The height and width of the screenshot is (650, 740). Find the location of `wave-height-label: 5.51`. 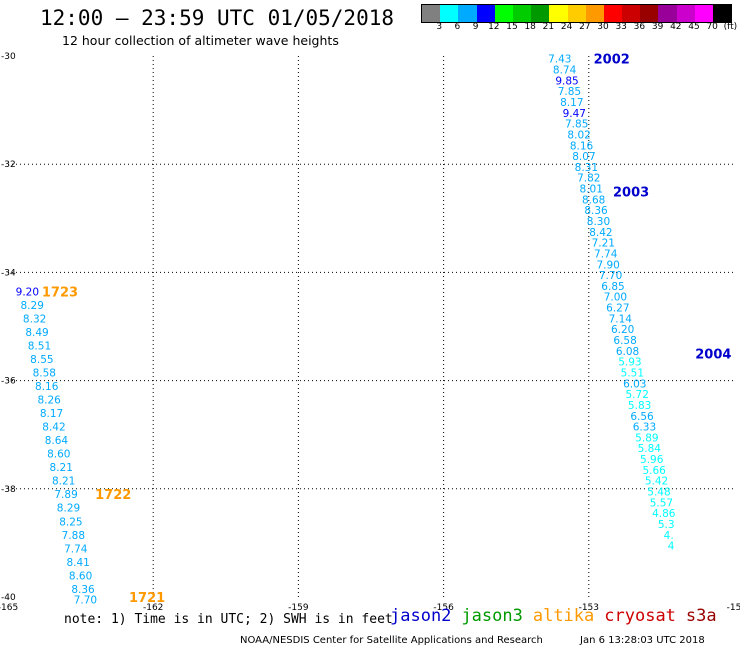

wave-height-label: 5.51 is located at coordinates (632, 373).